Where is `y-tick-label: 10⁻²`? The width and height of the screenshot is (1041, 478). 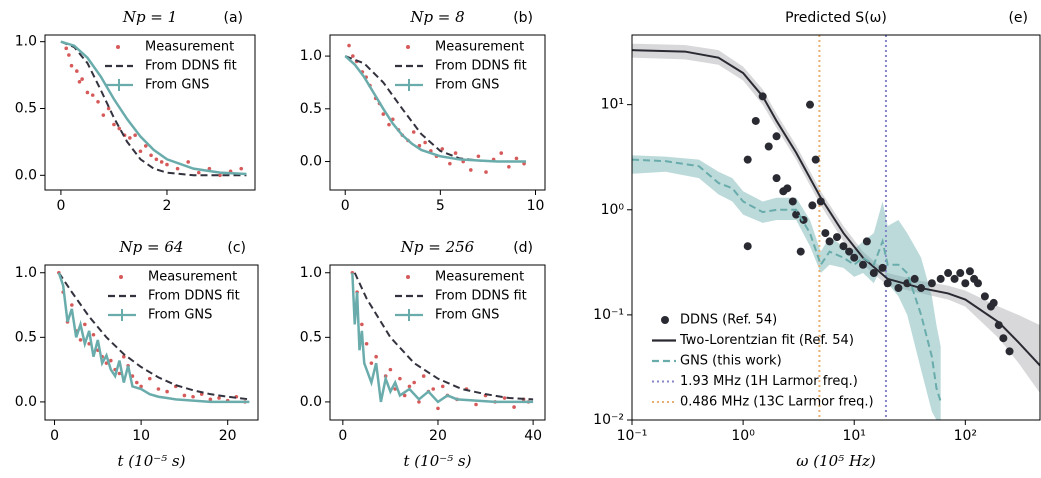
y-tick-label: 10⁻² is located at coordinates (608, 420).